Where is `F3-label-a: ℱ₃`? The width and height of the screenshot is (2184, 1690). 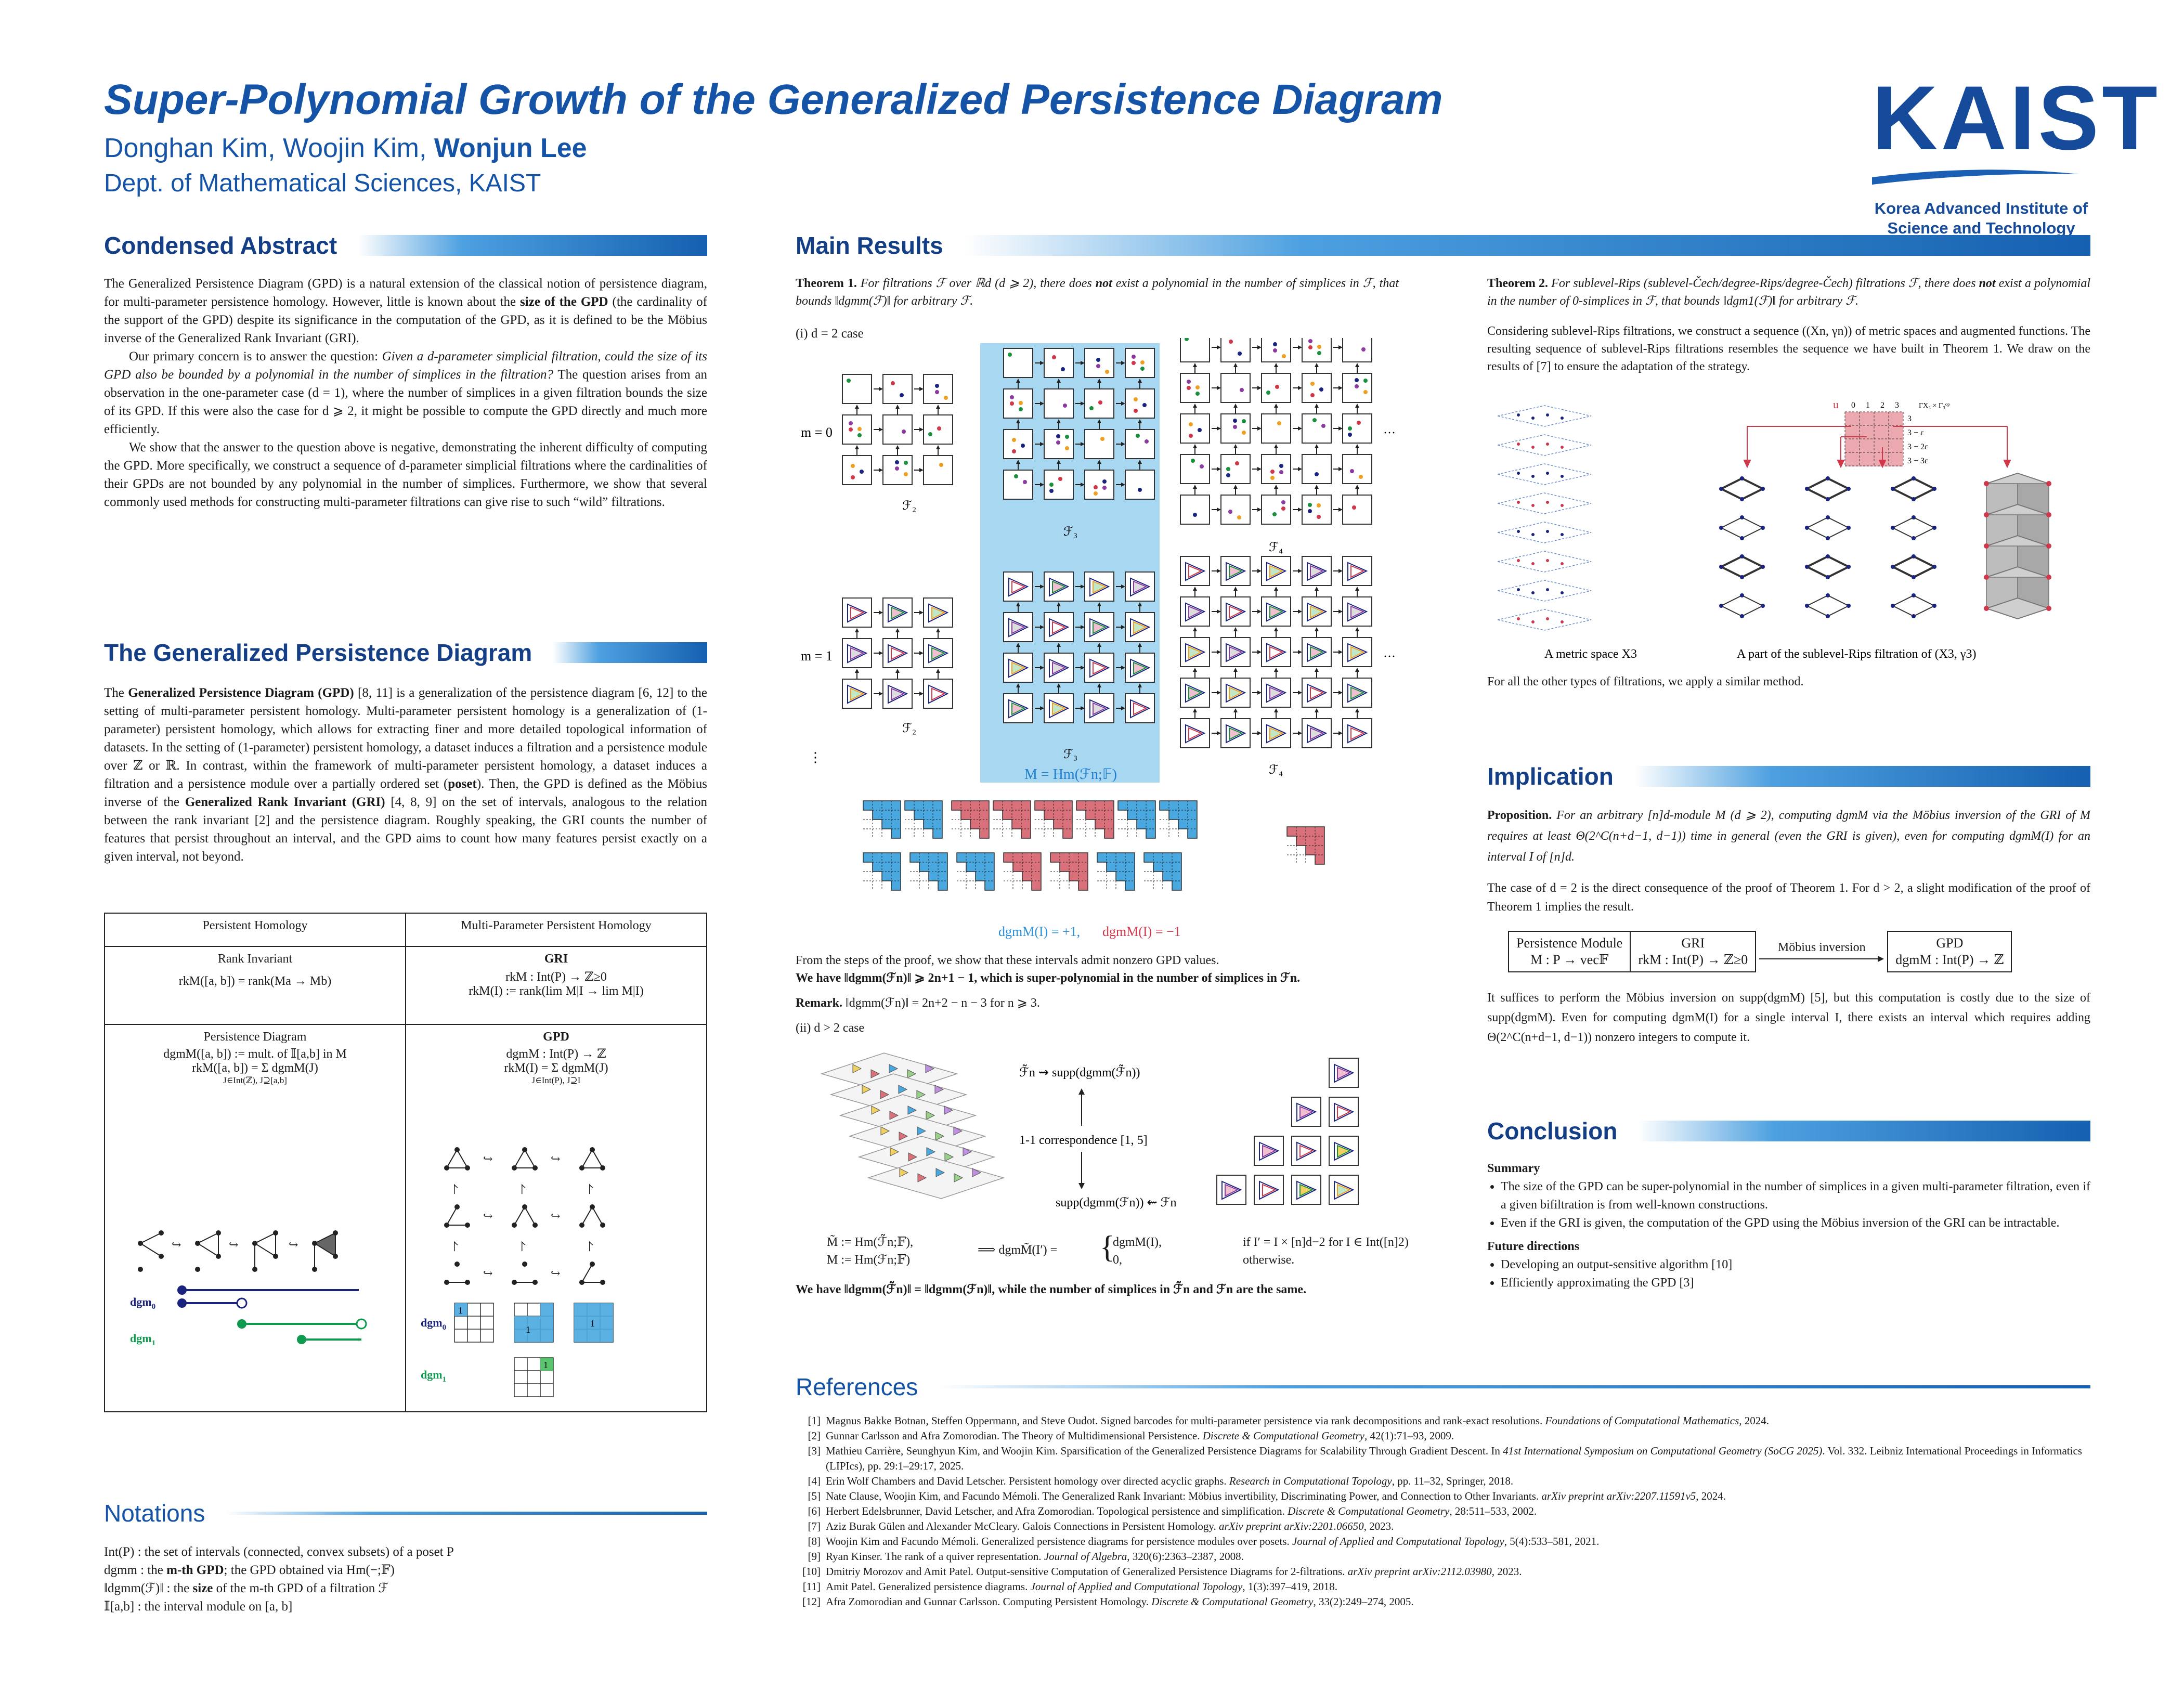
F3-label-a: ℱ₃ is located at coordinates (1070, 532).